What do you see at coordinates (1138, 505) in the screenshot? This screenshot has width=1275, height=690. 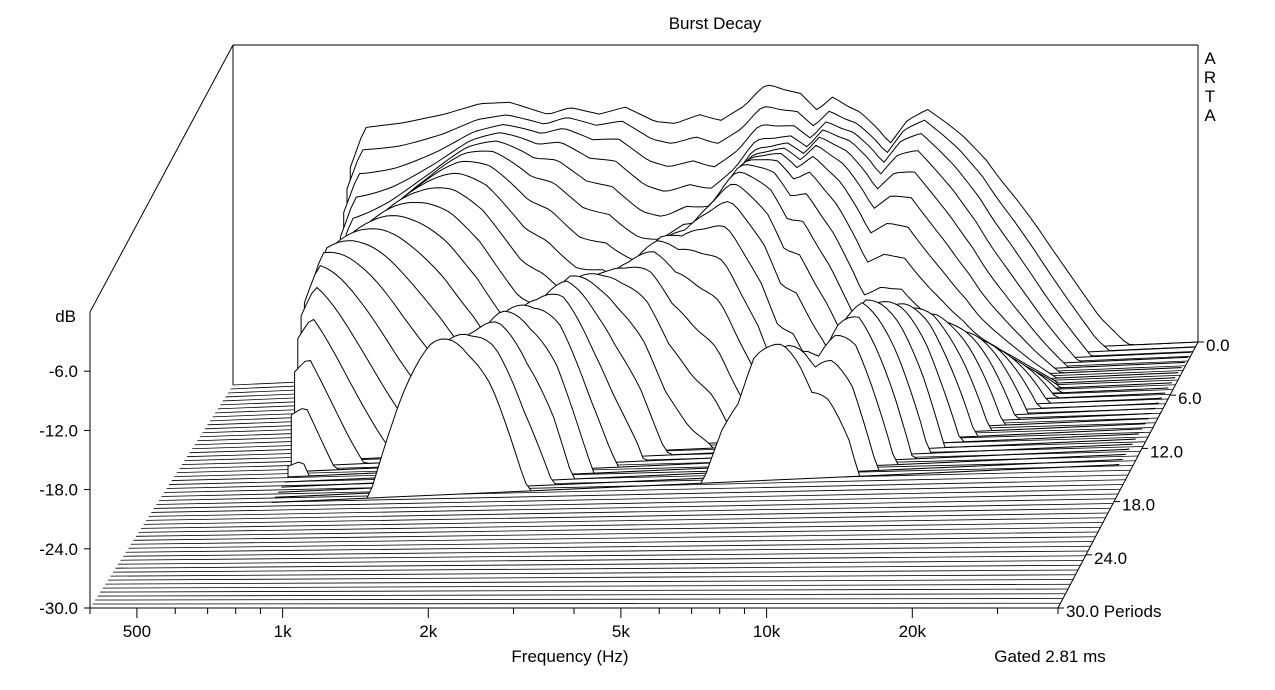 I see `z-tick-label: 18.0` at bounding box center [1138, 505].